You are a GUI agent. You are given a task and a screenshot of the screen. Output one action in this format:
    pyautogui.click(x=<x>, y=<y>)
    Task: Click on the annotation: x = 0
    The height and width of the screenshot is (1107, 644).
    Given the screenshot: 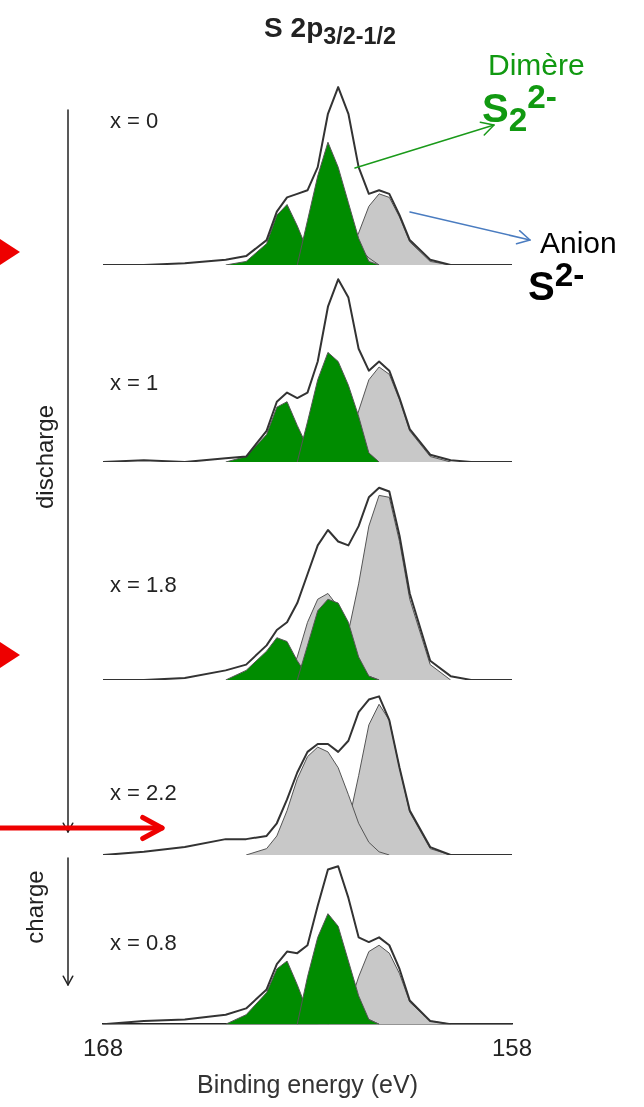 What is the action you would take?
    pyautogui.click(x=134, y=121)
    